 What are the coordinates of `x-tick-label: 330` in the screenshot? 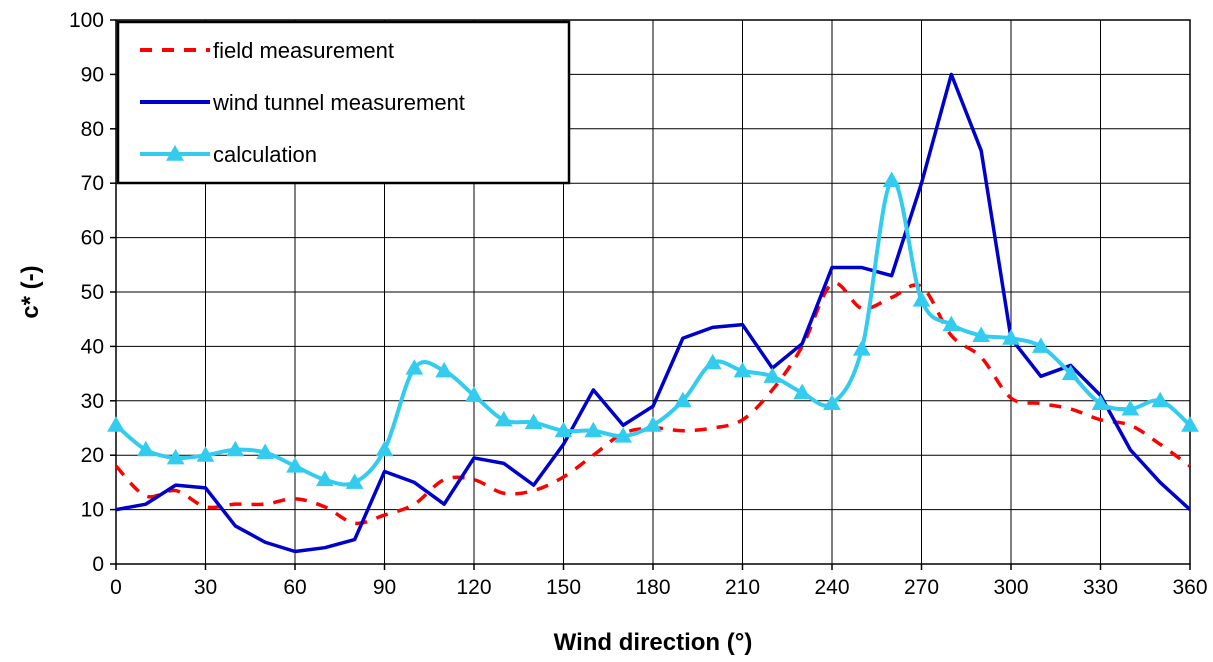 It's located at (1100, 587).